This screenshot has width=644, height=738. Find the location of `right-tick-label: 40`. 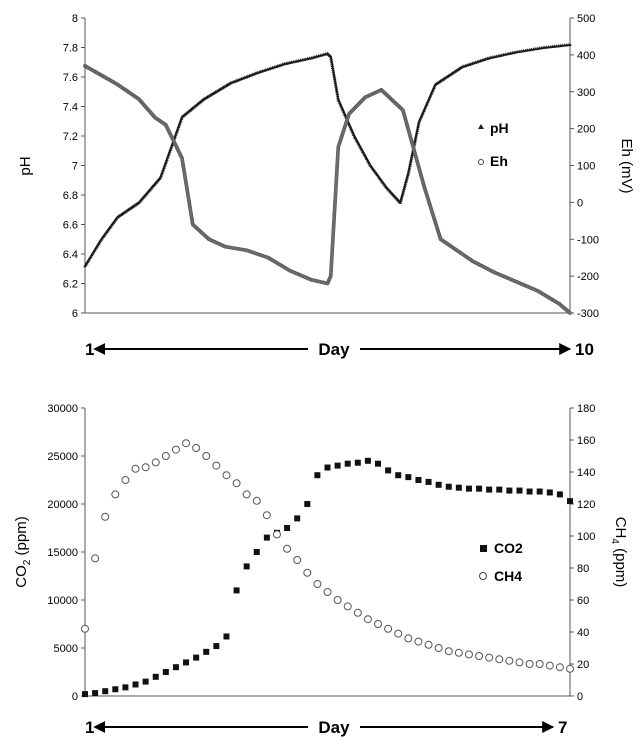

right-tick-label: 40 is located at coordinates (583, 633).